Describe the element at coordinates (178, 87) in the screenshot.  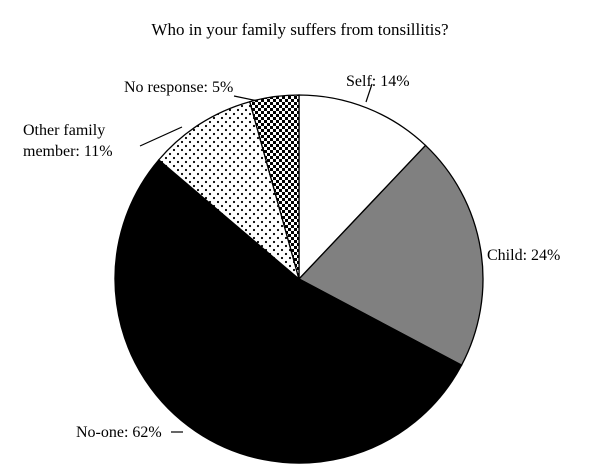
I see `label-no-response: No response: 5%` at that location.